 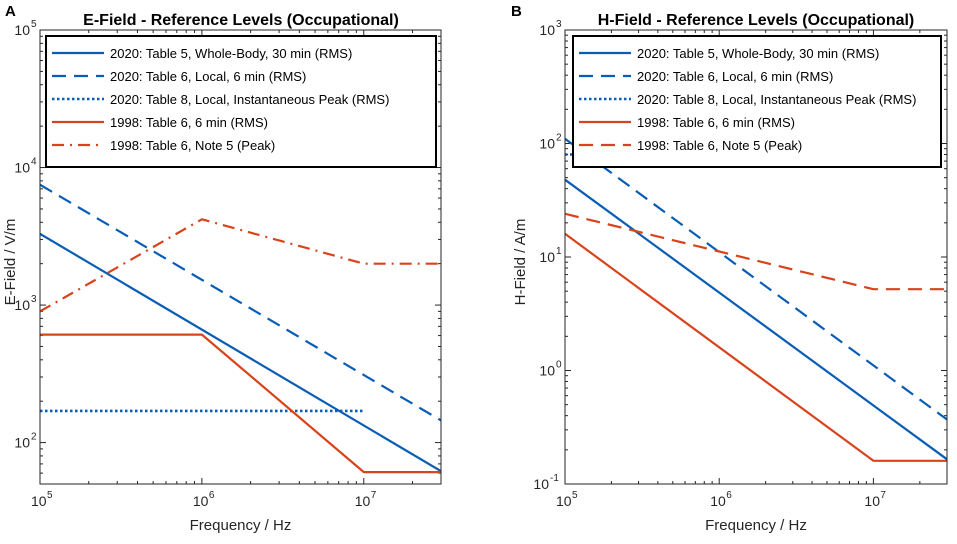 I want to click on panel-letter: B, so click(x=516, y=11).